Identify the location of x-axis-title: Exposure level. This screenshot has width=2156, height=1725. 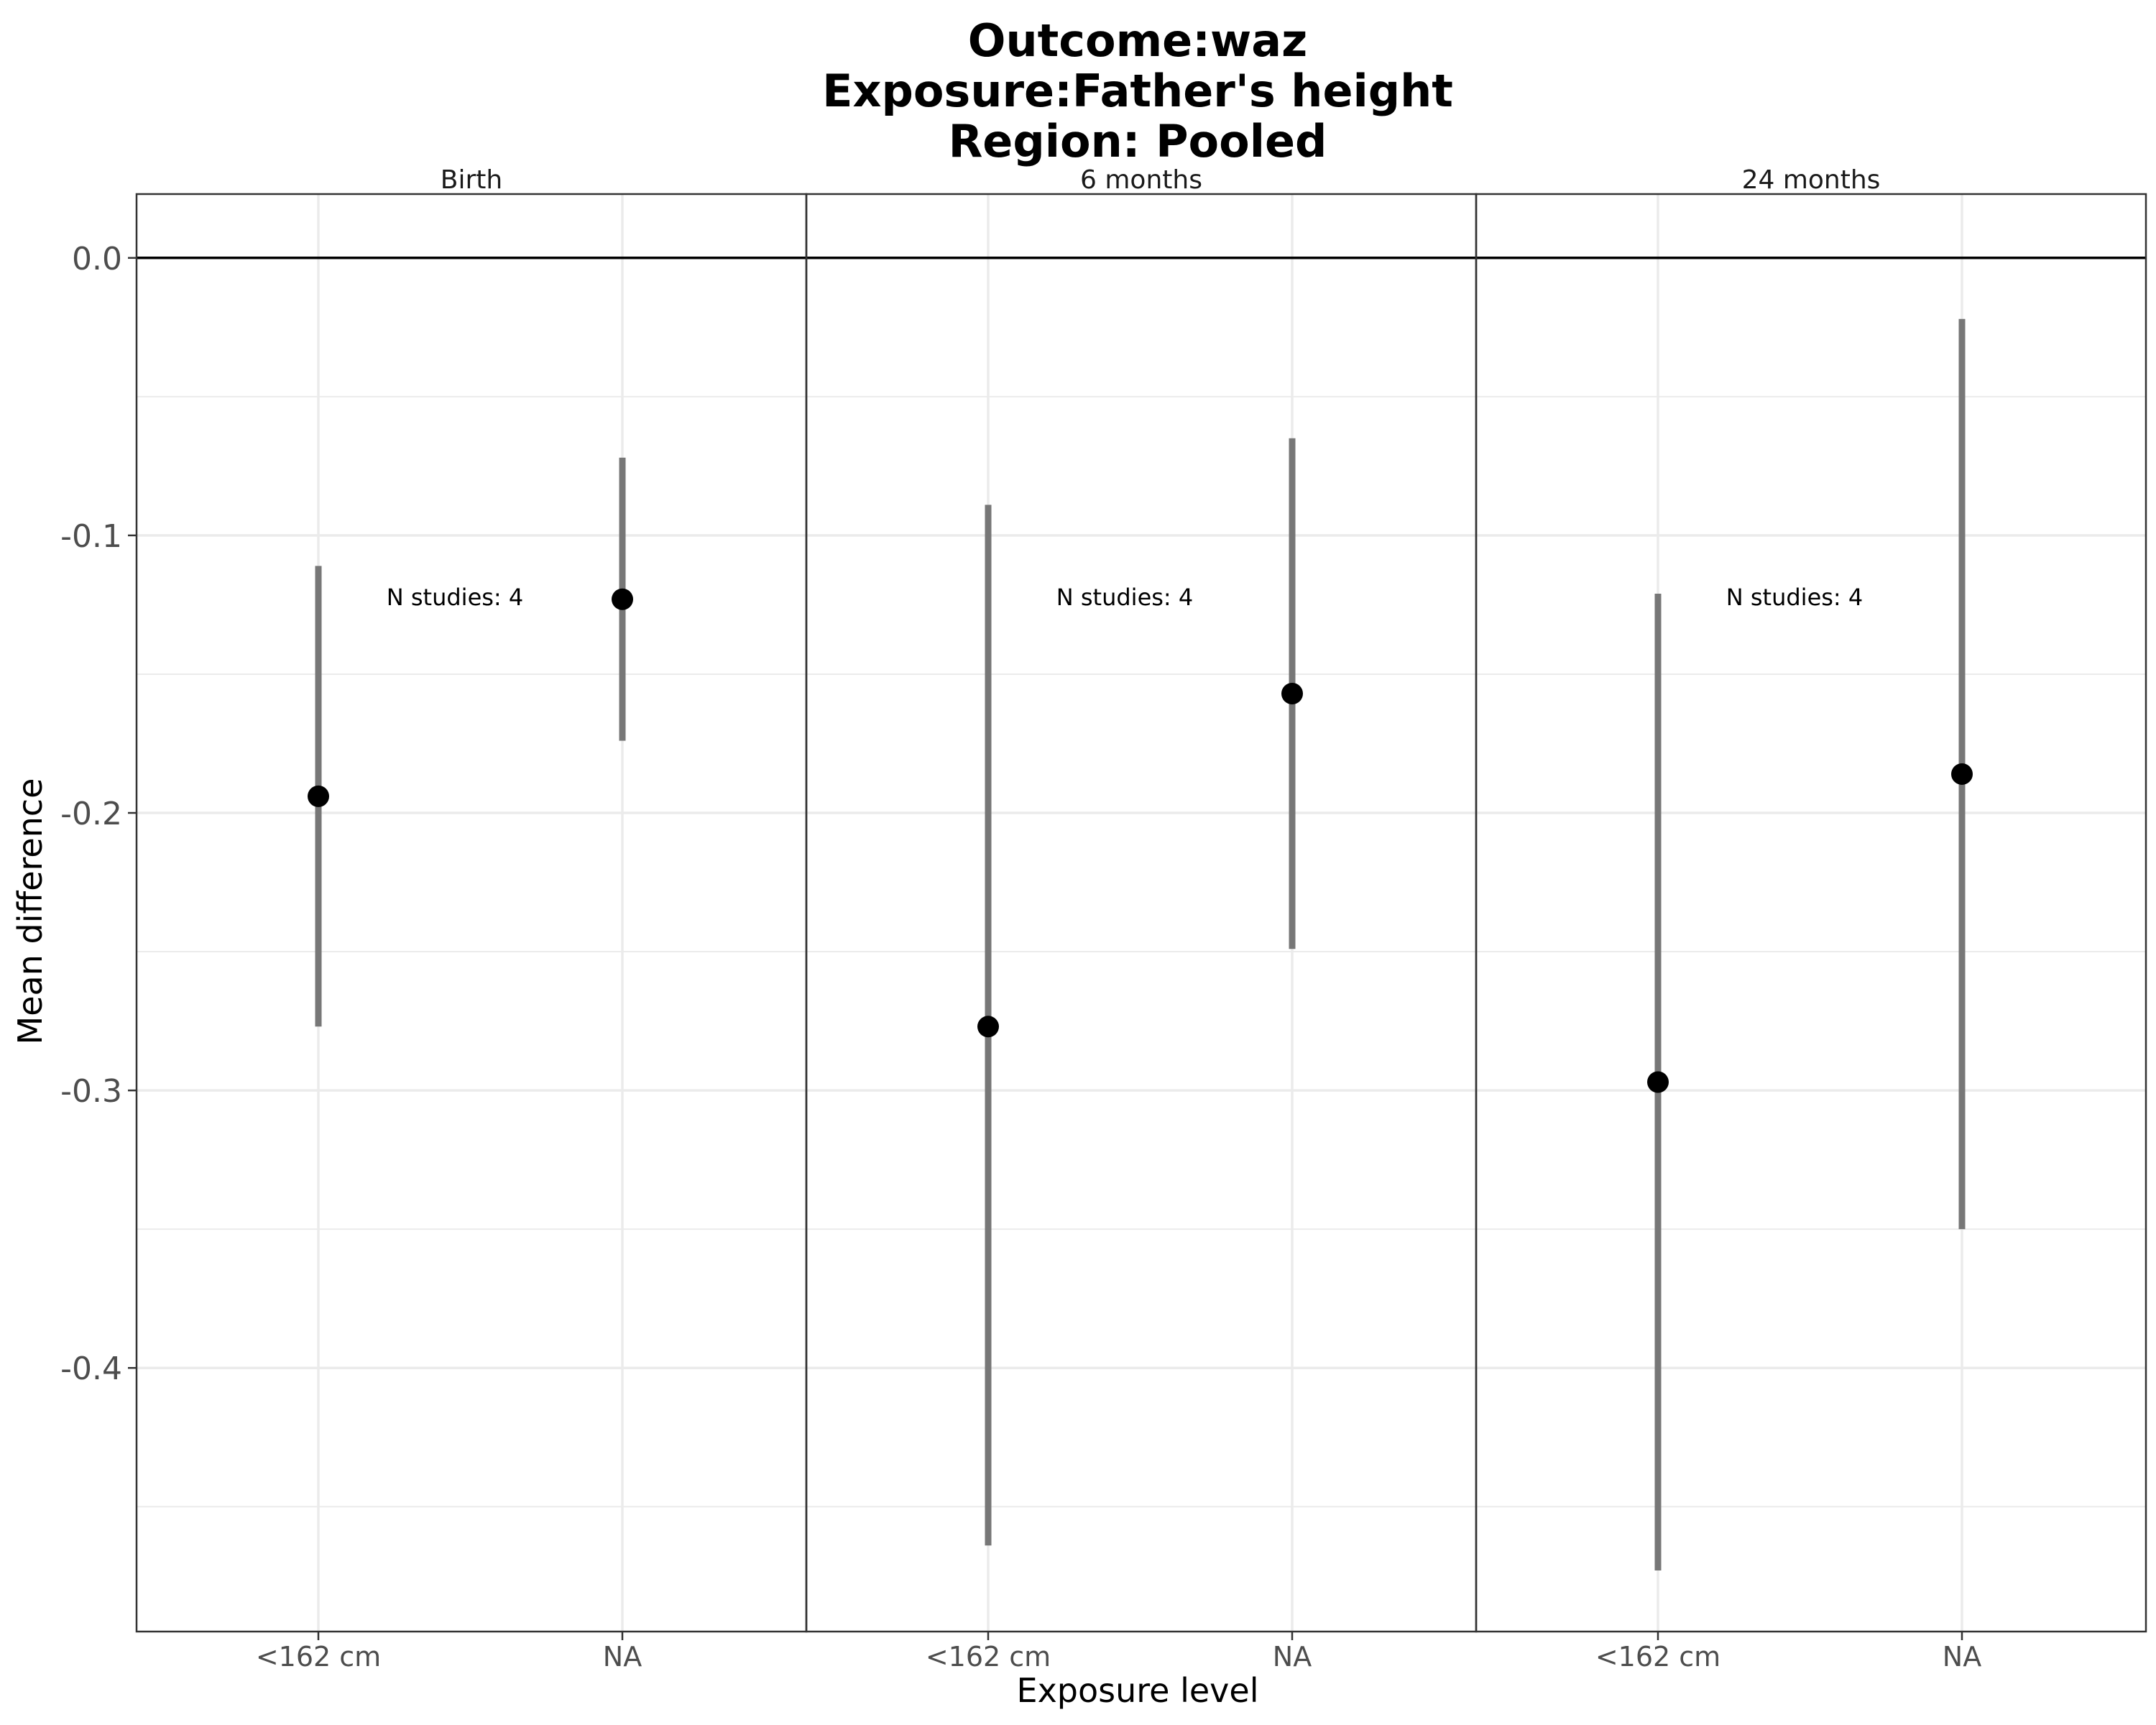
(1138, 1690).